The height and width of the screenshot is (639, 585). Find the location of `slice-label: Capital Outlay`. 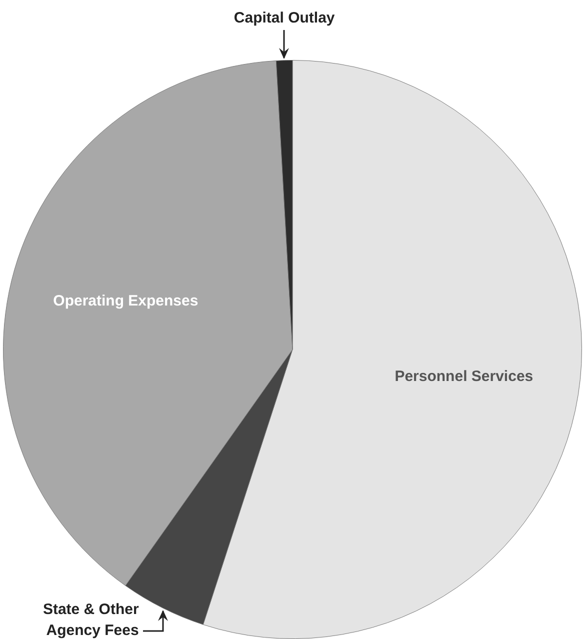

slice-label: Capital Outlay is located at coordinates (285, 17).